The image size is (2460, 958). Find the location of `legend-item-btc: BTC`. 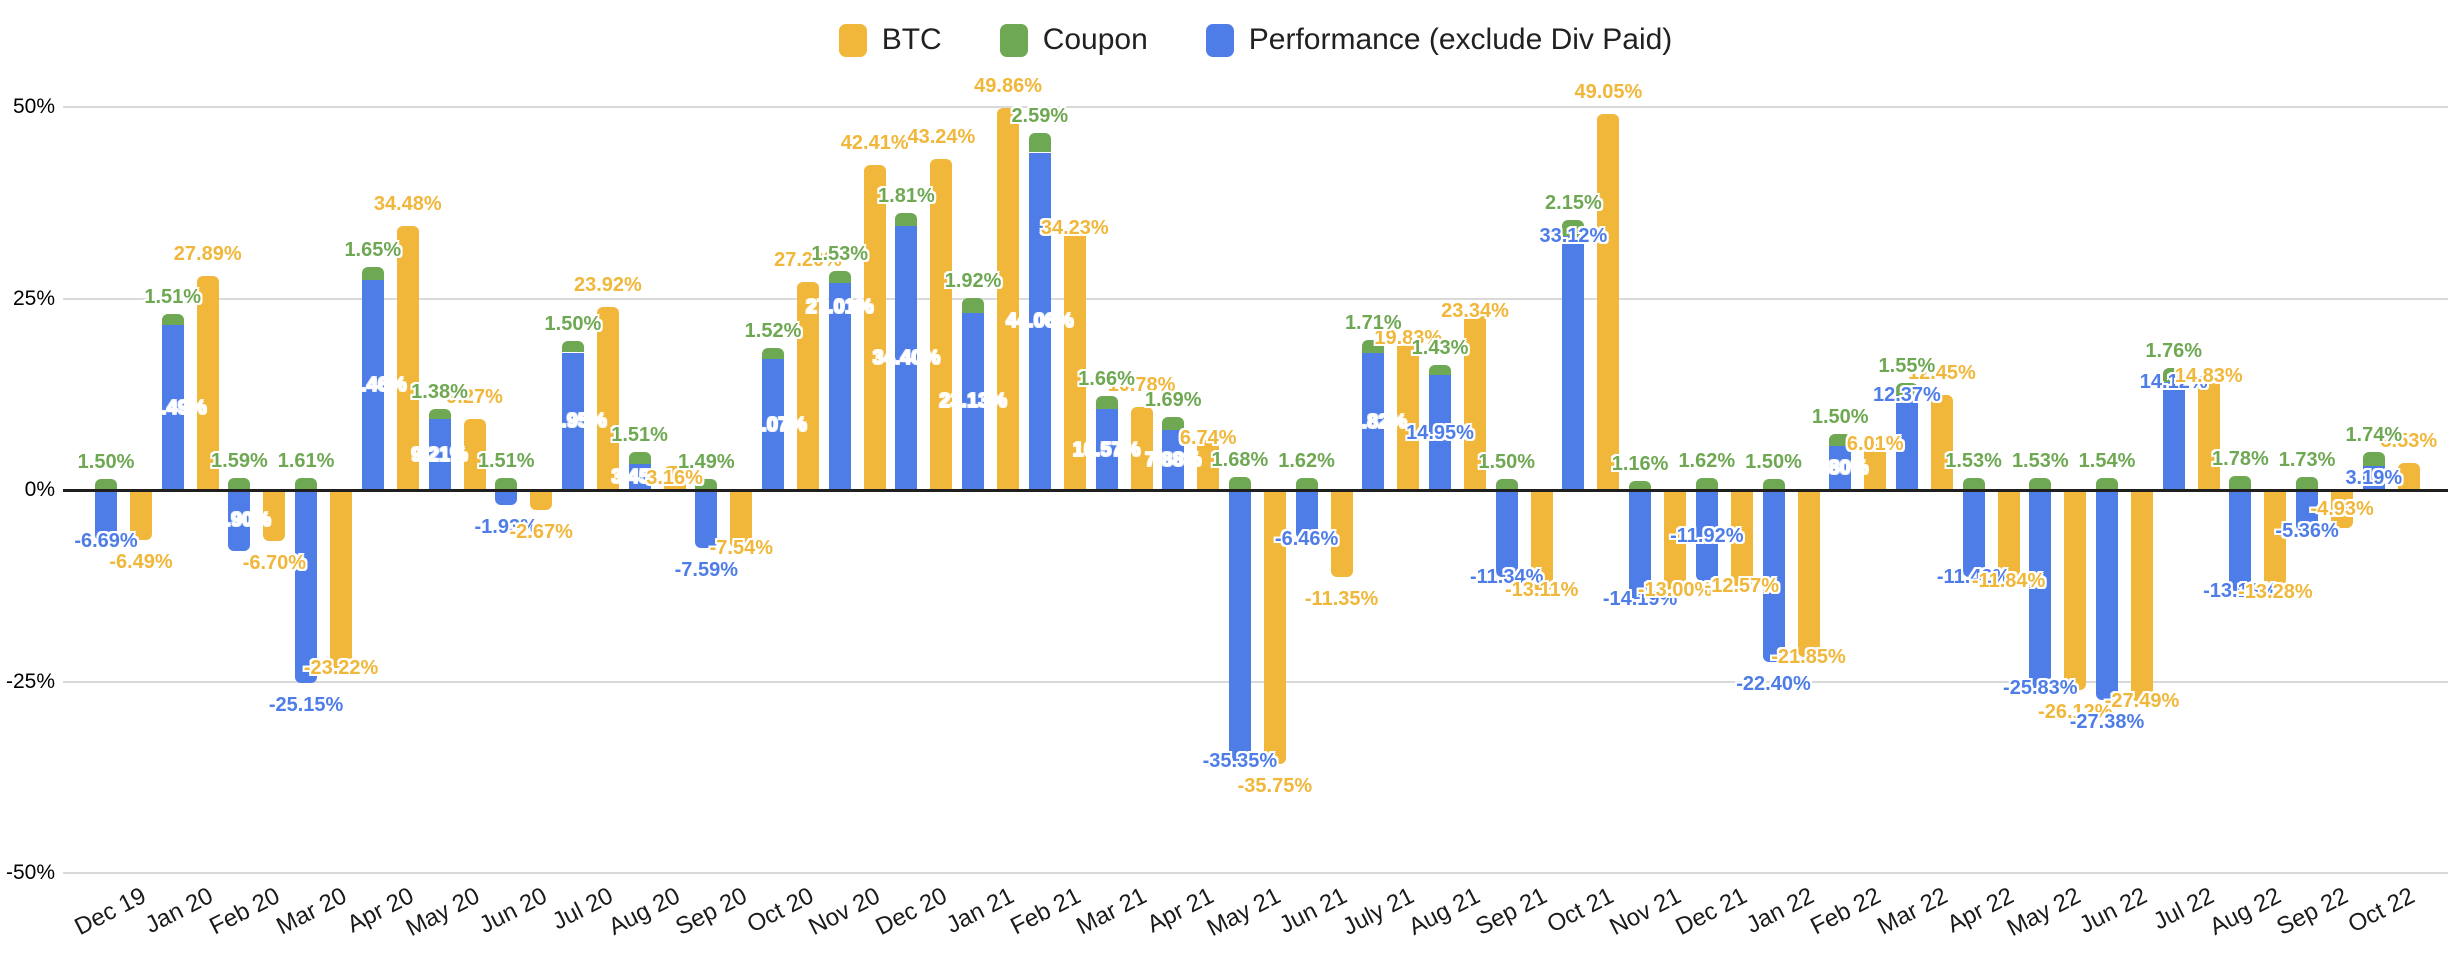

legend-item-btc: BTC is located at coordinates (890, 40).